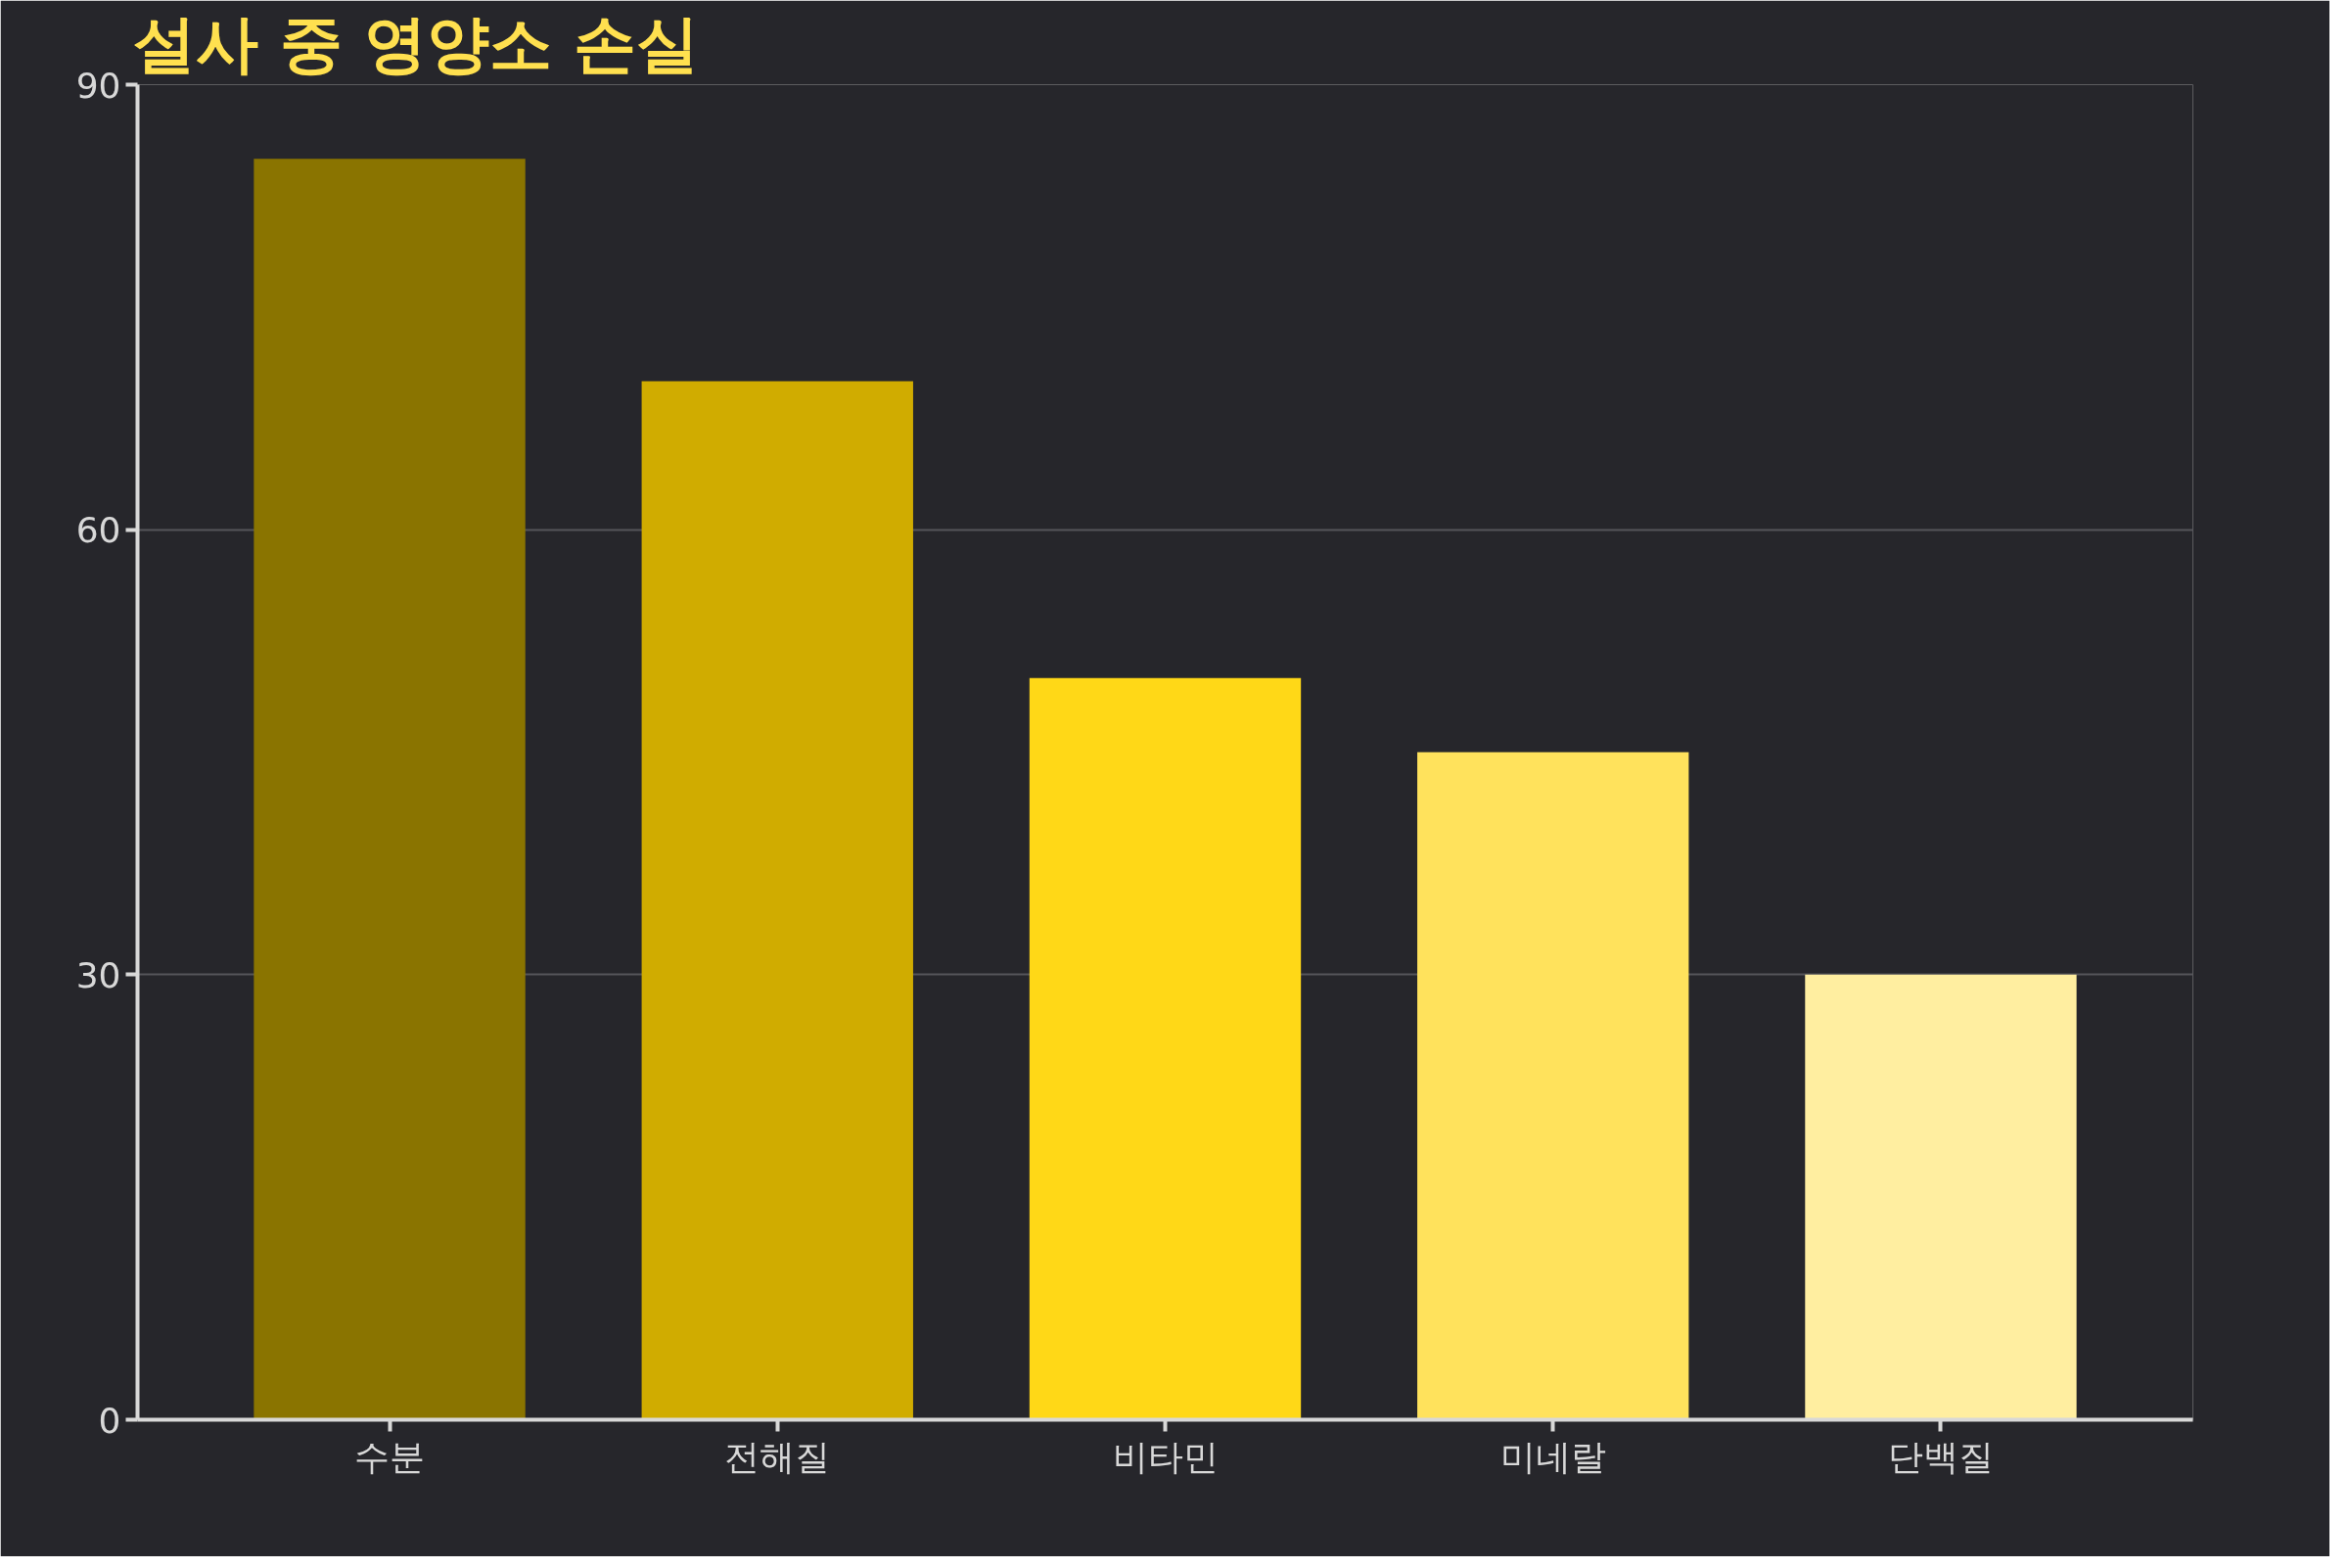 Image resolution: width=2349 pixels, height=1568 pixels. Describe the element at coordinates (390, 1456) in the screenshot. I see `x-tick-label: 수분` at that location.